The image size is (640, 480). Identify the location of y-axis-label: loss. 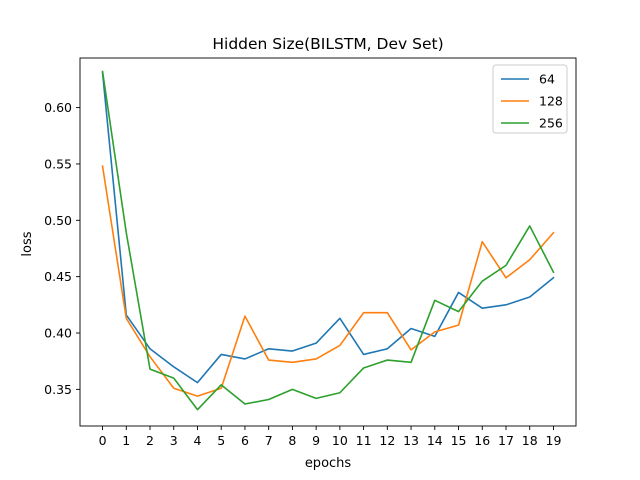
(27, 243).